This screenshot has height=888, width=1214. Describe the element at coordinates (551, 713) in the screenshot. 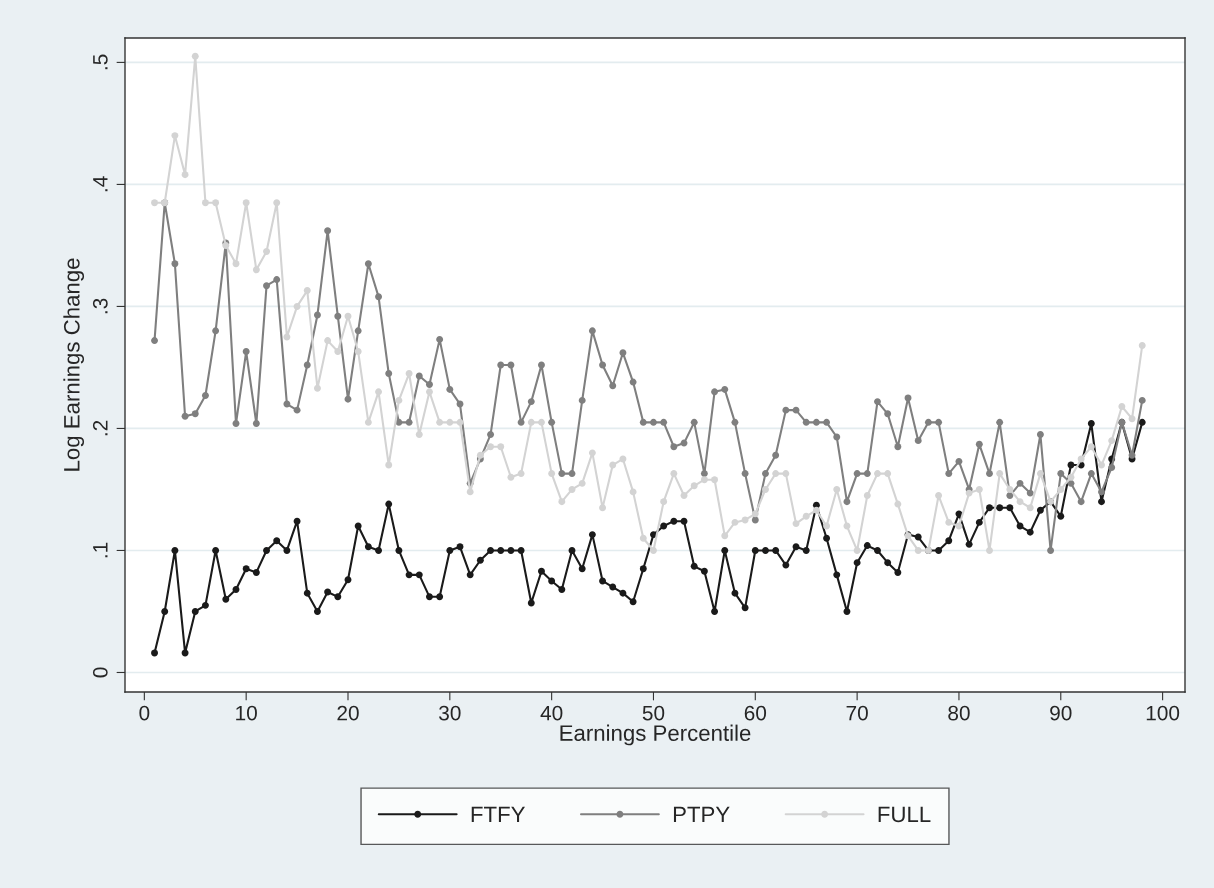

I see `x-tick-label: 40` at that location.